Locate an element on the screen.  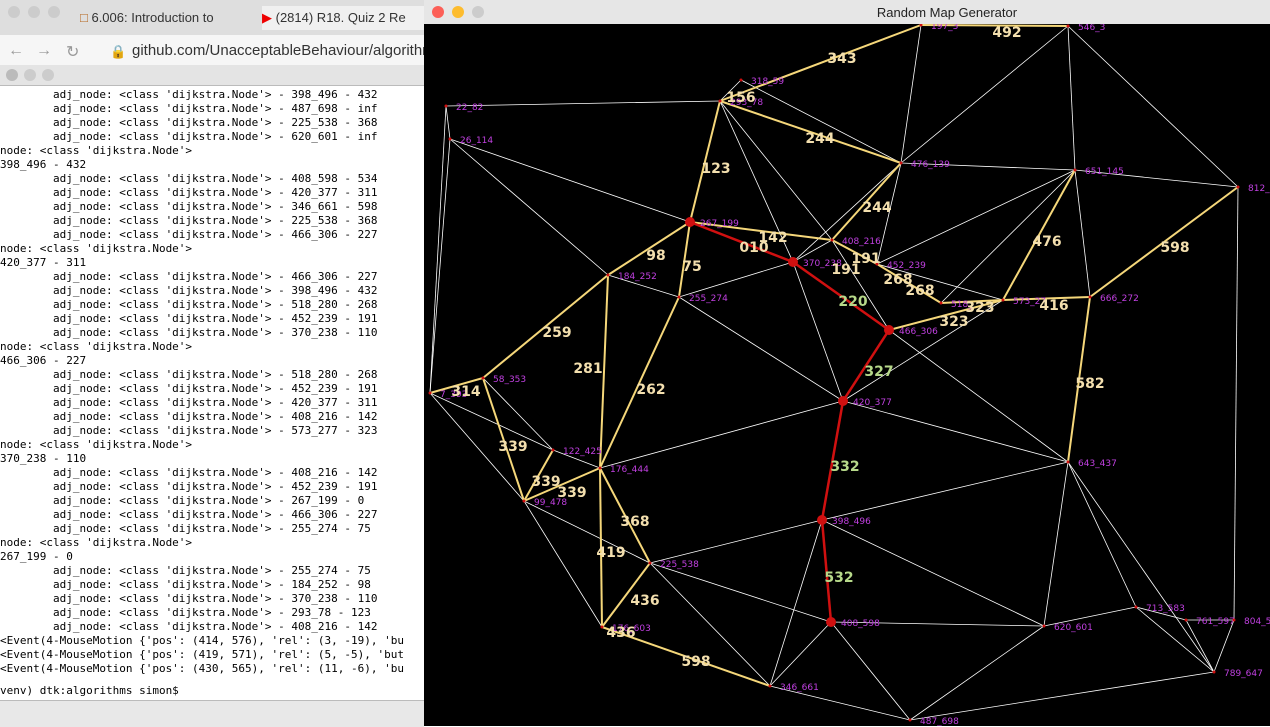
edge-weight: 419 is located at coordinates (610, 553).